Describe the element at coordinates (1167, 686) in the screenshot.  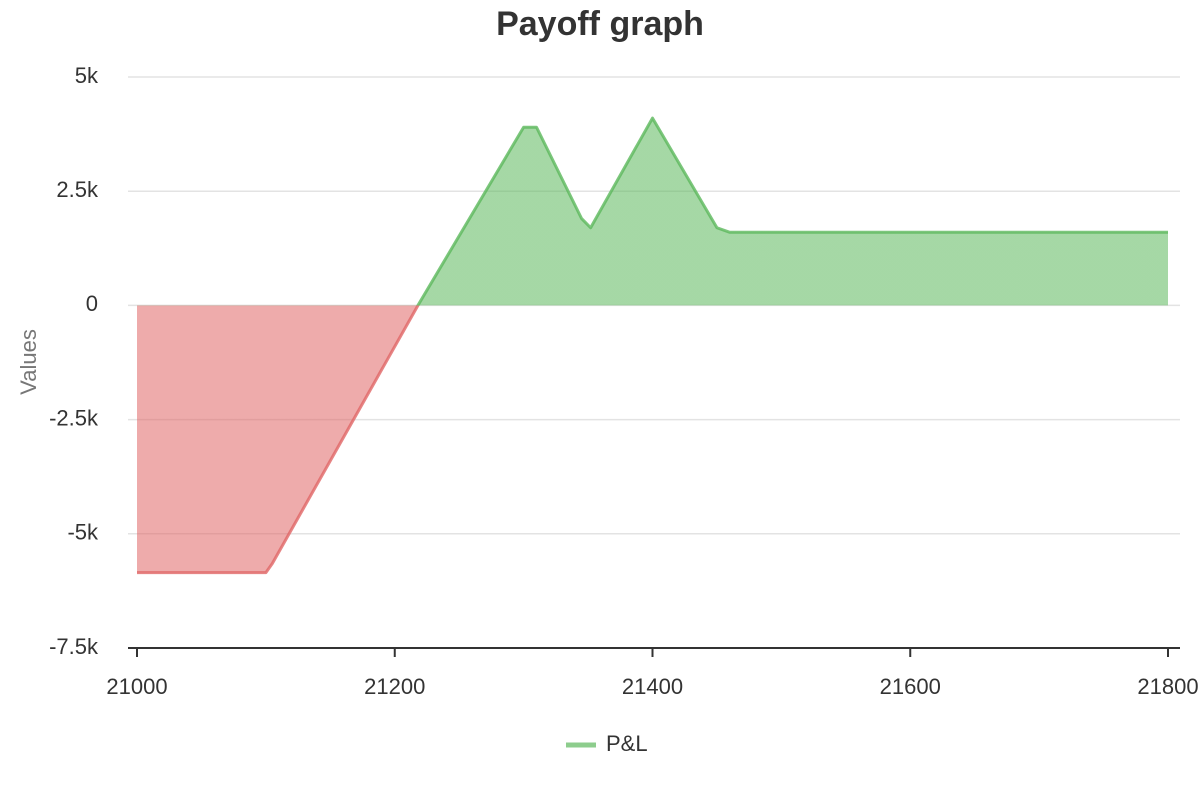
I see `x-tick-label: 21800` at that location.